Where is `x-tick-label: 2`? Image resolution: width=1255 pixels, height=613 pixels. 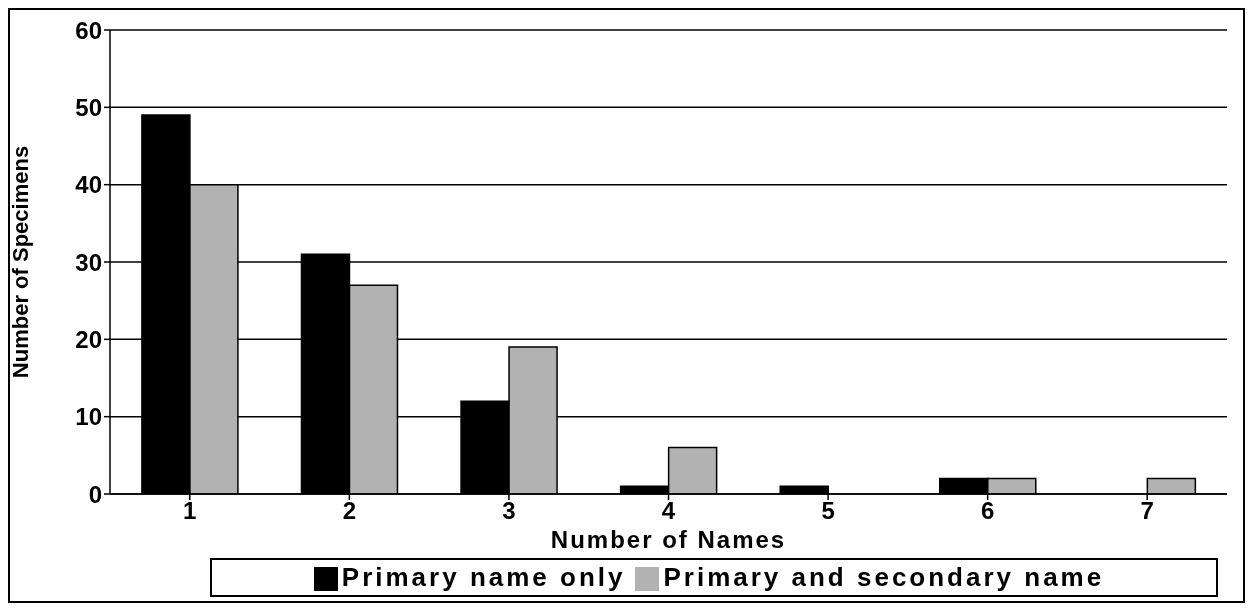 x-tick-label: 2 is located at coordinates (349, 511).